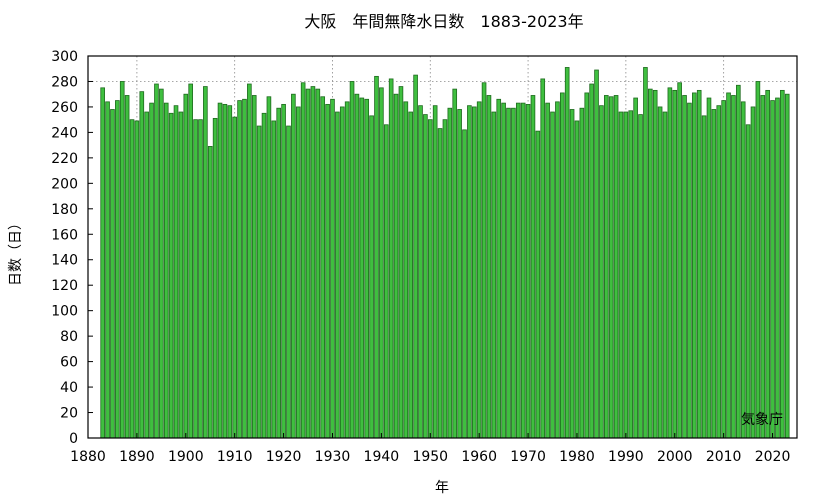 Image resolution: width=833 pixels, height=498 pixels. I want to click on x-tick-label: 1920, so click(284, 457).